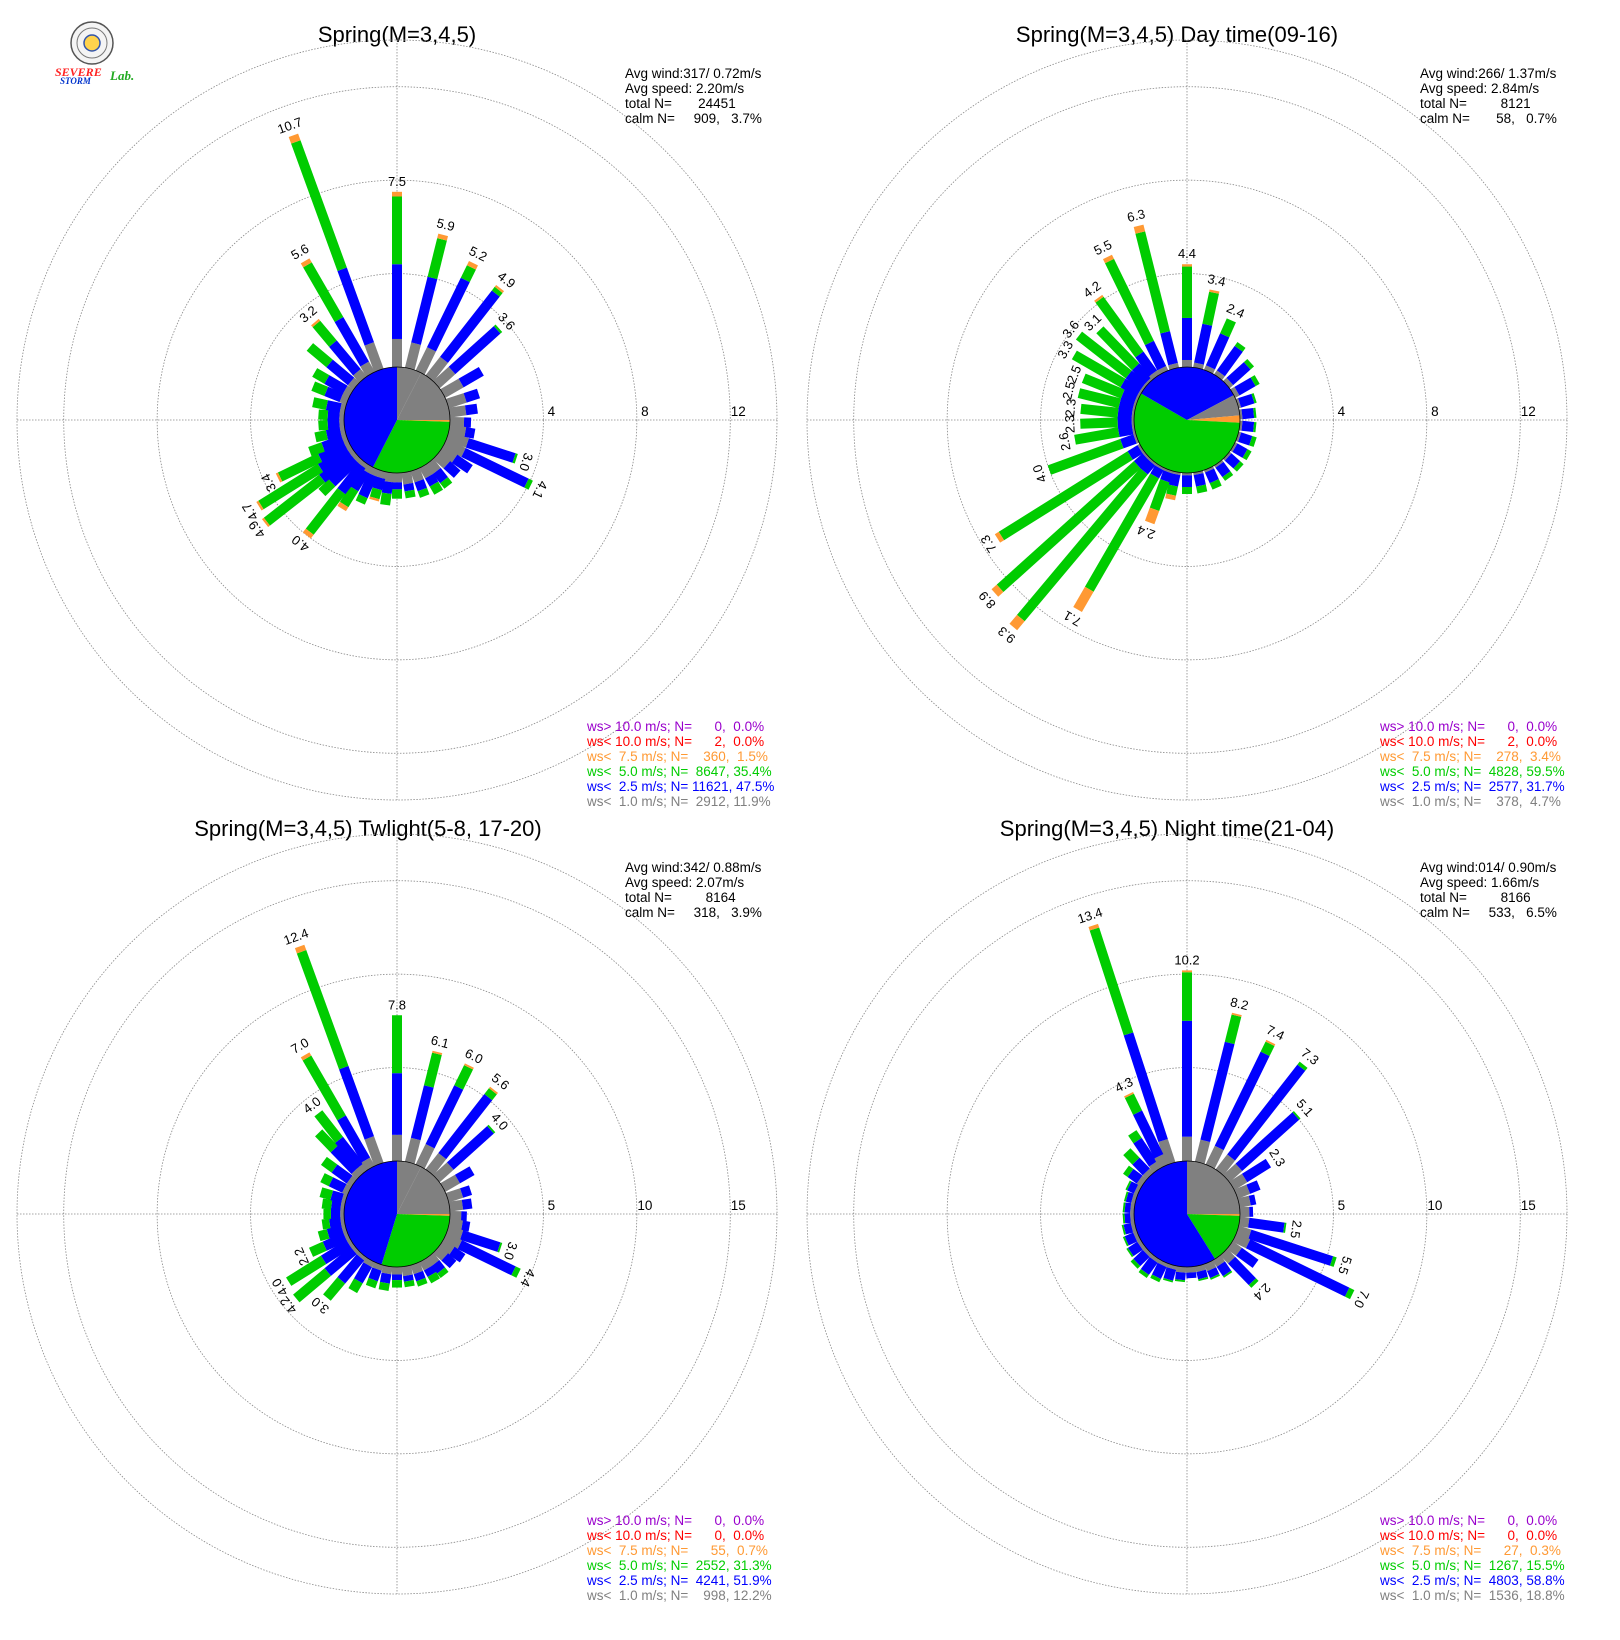  I want to click on ring-label: 12, so click(738, 411).